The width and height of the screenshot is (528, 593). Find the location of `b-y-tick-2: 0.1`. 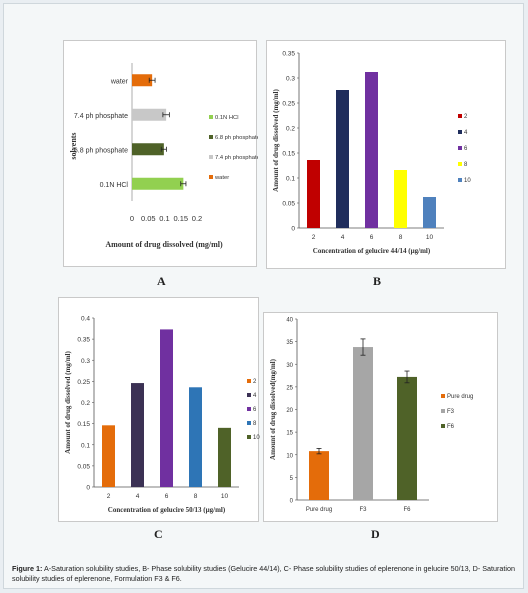

b-y-tick-2: 0.1 is located at coordinates (290, 179).